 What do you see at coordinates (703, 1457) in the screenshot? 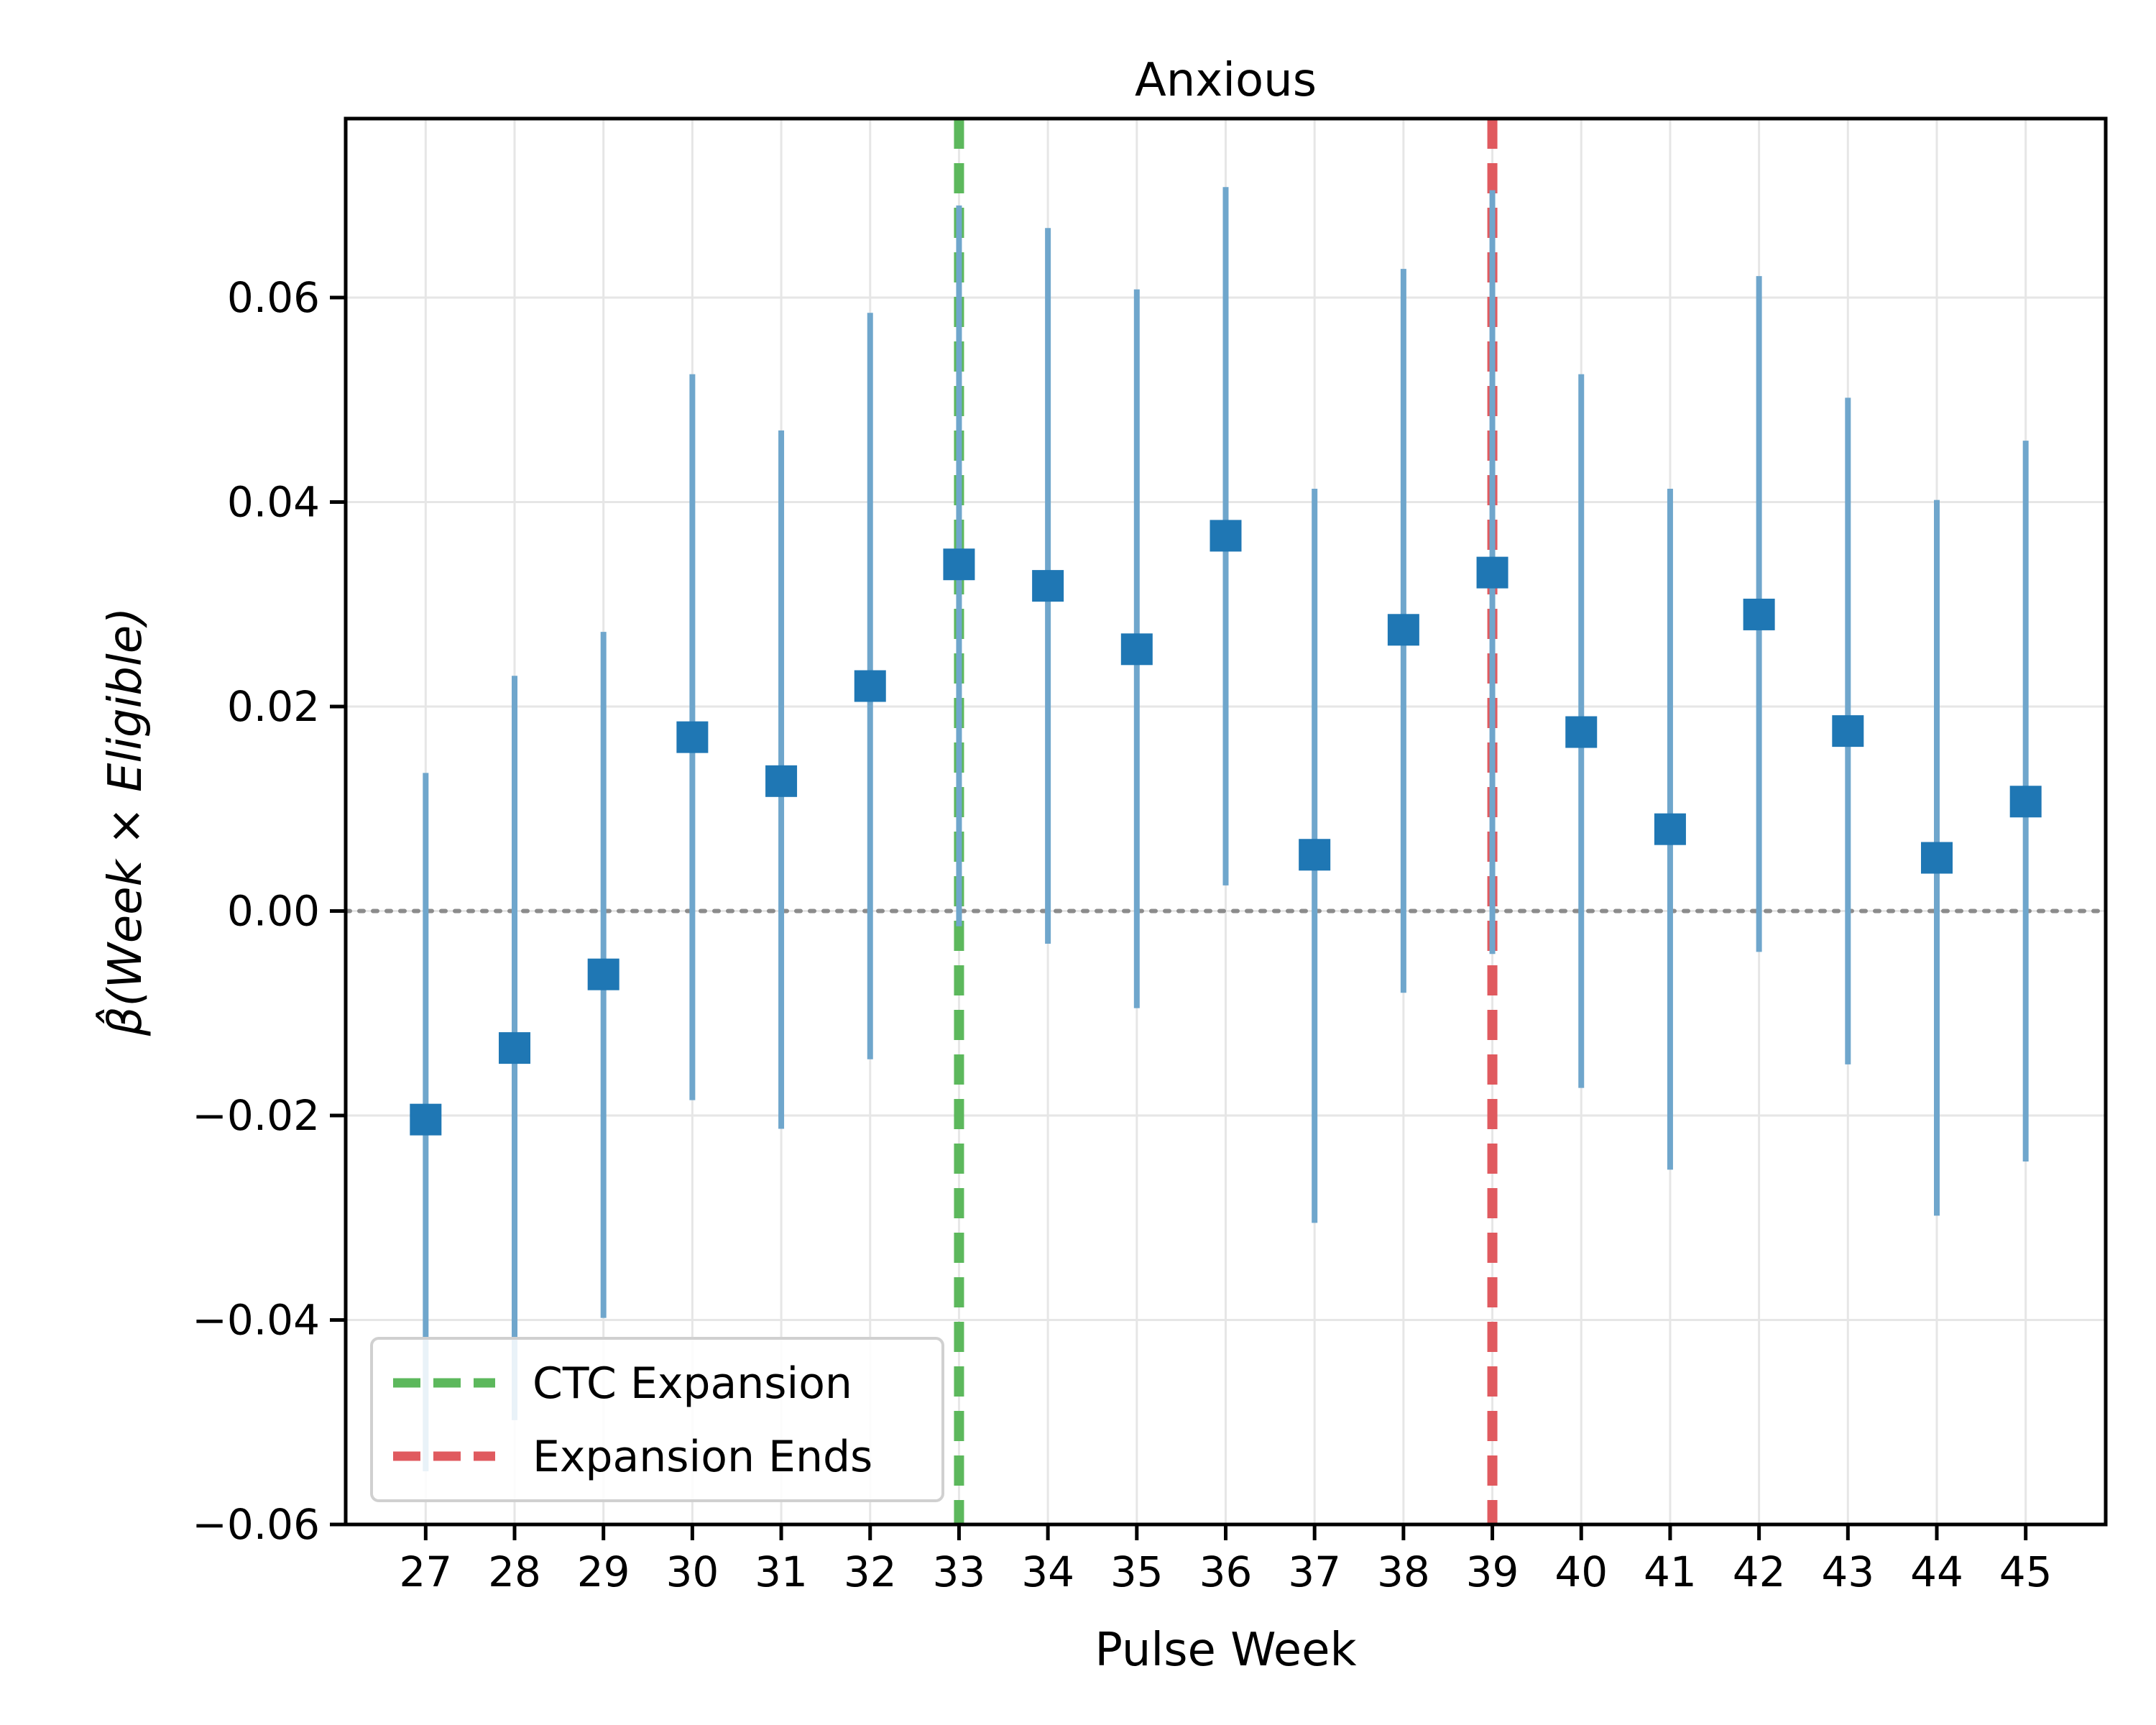
I see `legend-label: Expansion Ends` at bounding box center [703, 1457].